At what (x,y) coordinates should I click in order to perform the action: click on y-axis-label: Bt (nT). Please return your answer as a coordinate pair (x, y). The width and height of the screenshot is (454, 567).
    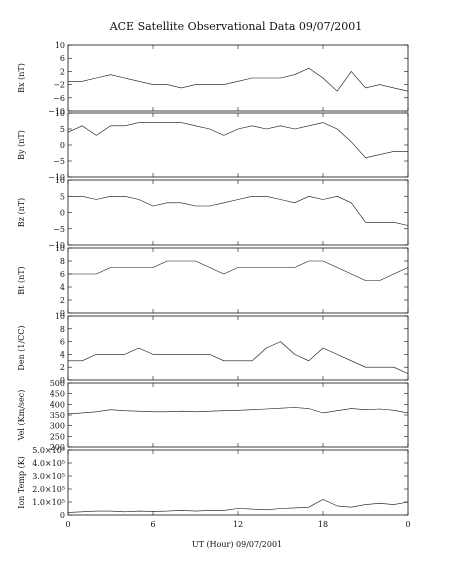
    Looking at the image, I should click on (21, 280).